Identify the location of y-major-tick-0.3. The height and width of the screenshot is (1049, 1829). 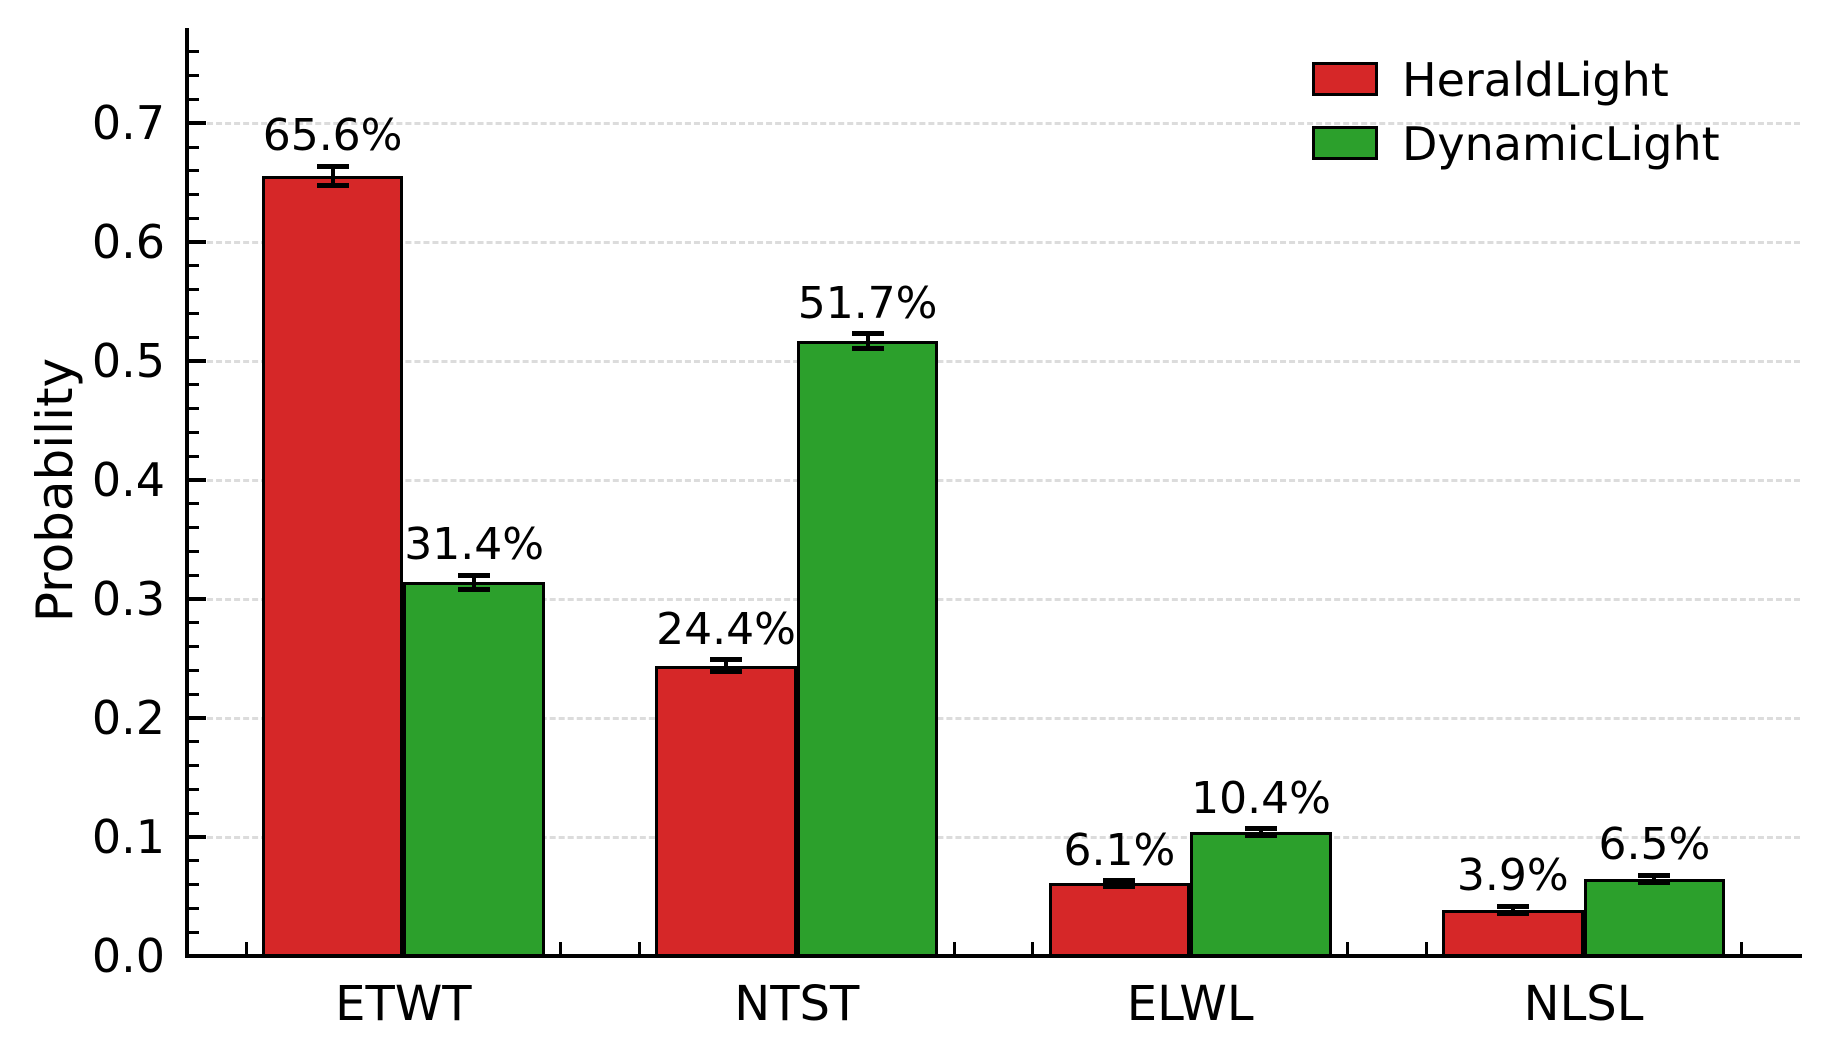
(196, 599).